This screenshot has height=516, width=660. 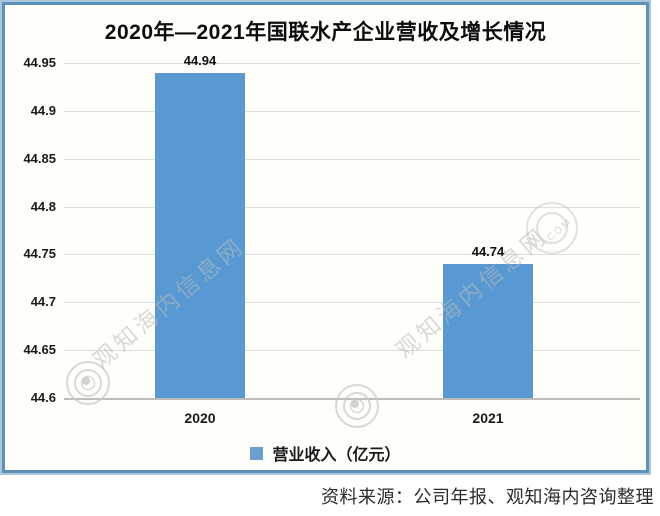 I want to click on y-tick-label: 44.6, so click(x=43, y=397).